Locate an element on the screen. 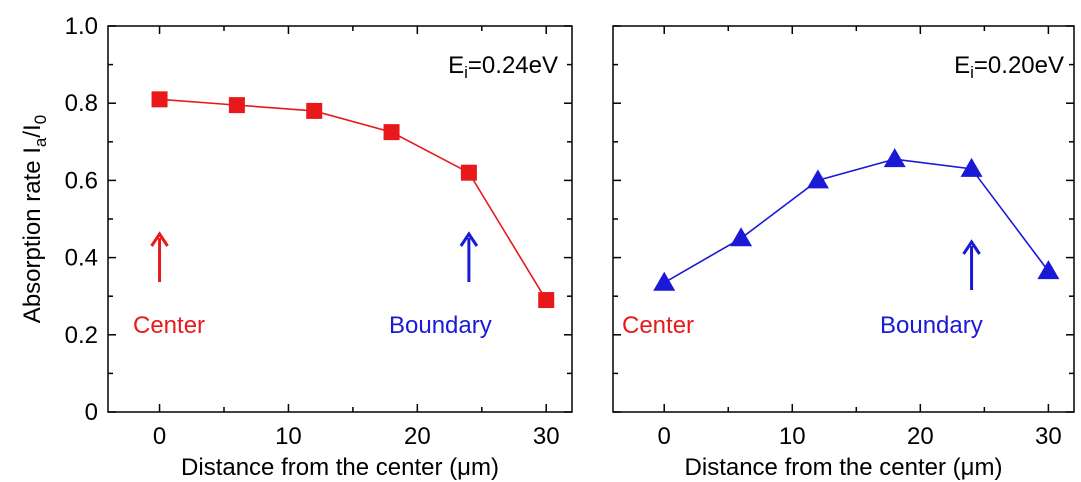 This screenshot has width=1081, height=482. center-arrow-head is located at coordinates (159, 239).